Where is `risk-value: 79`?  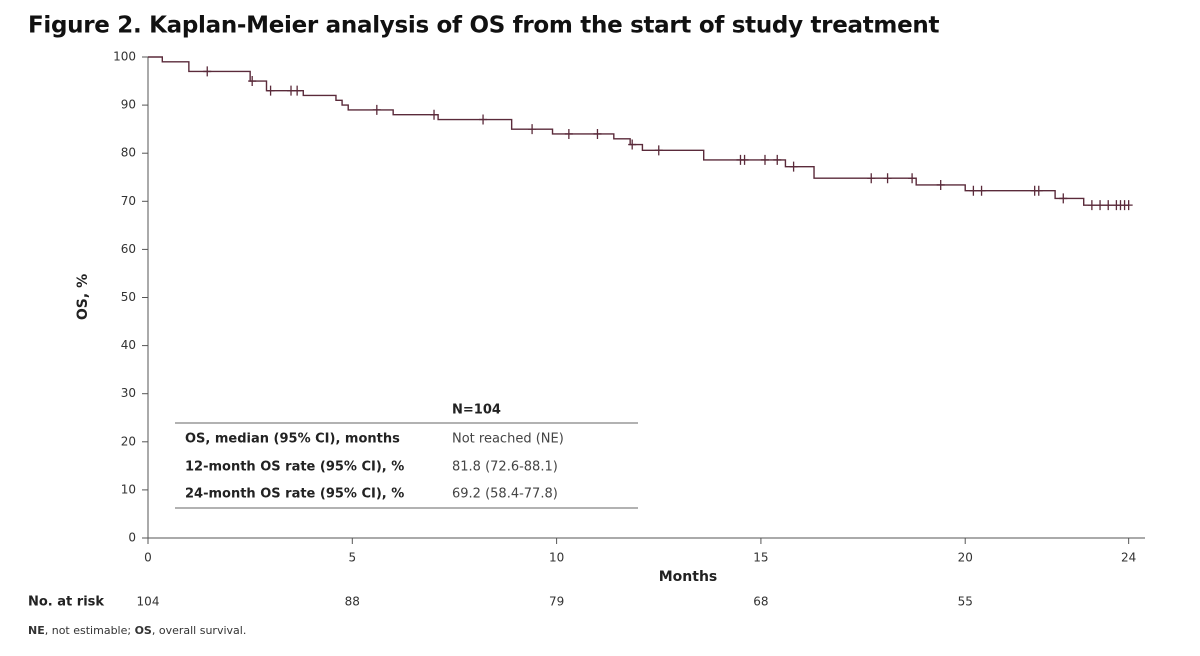 risk-value: 79 is located at coordinates (556, 602).